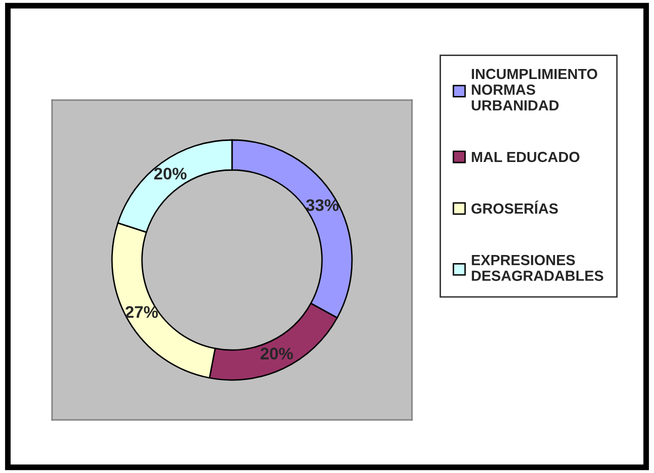  Describe the element at coordinates (535, 89) in the screenshot. I see `legend-label: INCUMPLIMIENTO NORMAS URBANIDAD` at that location.